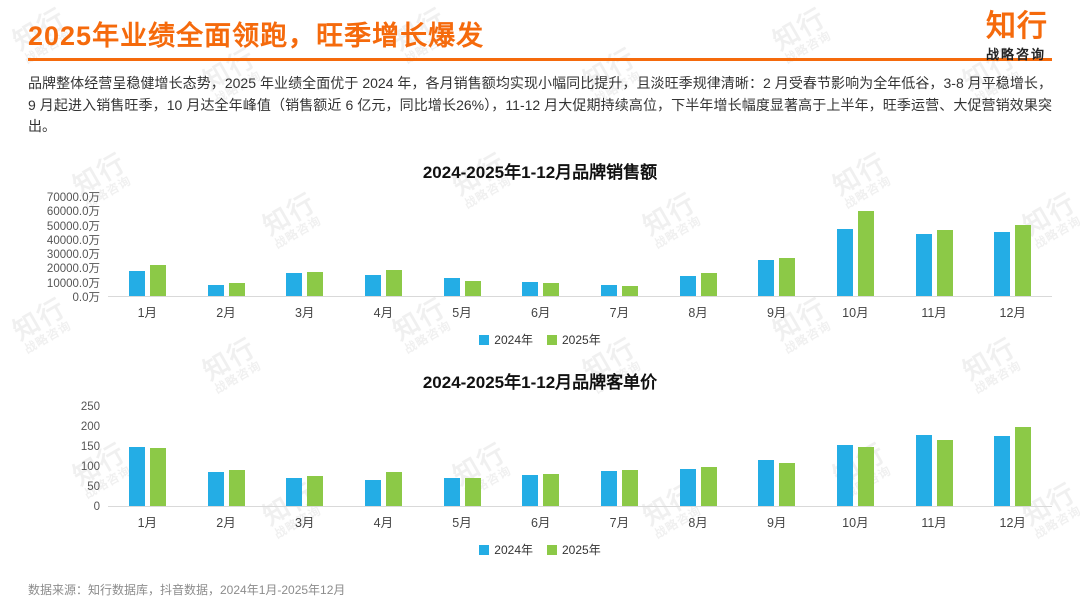 The image size is (1080, 608). What do you see at coordinates (513, 550) in the screenshot?
I see `legend-label: 2024年` at bounding box center [513, 550].